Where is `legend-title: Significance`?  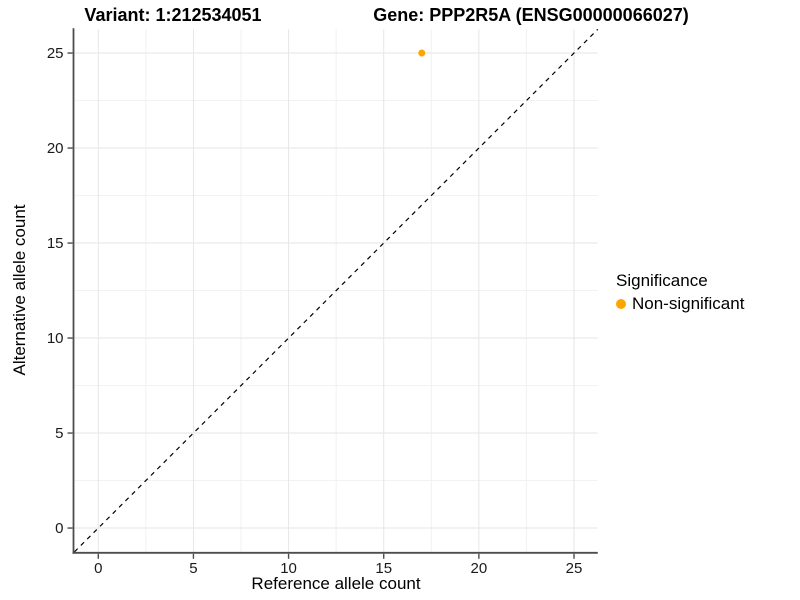
legend-title: Significance is located at coordinates (662, 280).